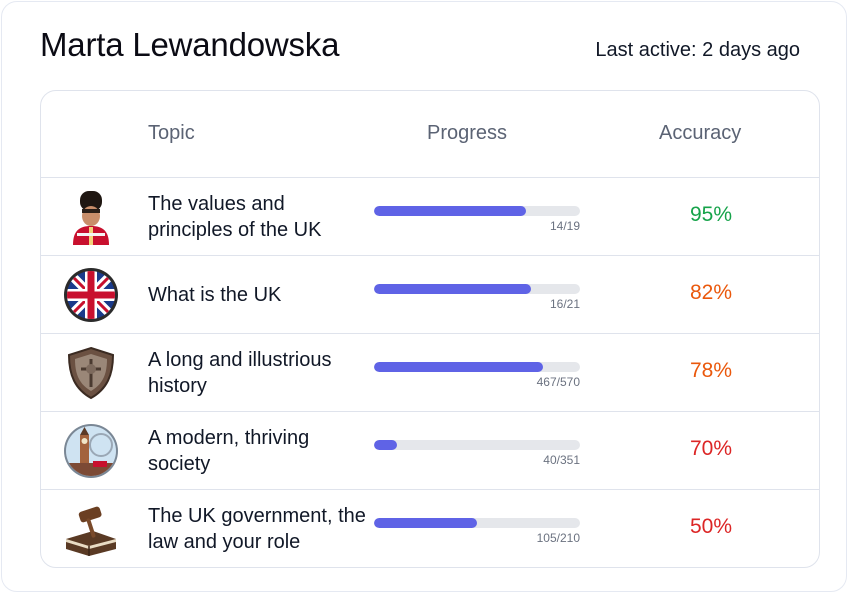 This screenshot has width=848, height=594. I want to click on progress-bar: 40/351, so click(477, 453).